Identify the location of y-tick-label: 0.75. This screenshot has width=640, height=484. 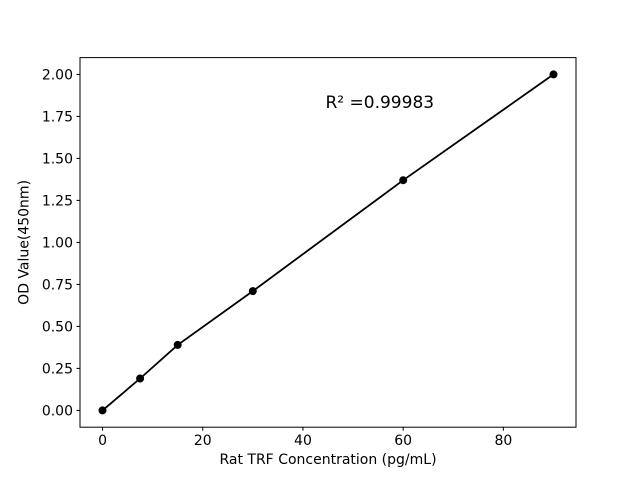
(57, 285).